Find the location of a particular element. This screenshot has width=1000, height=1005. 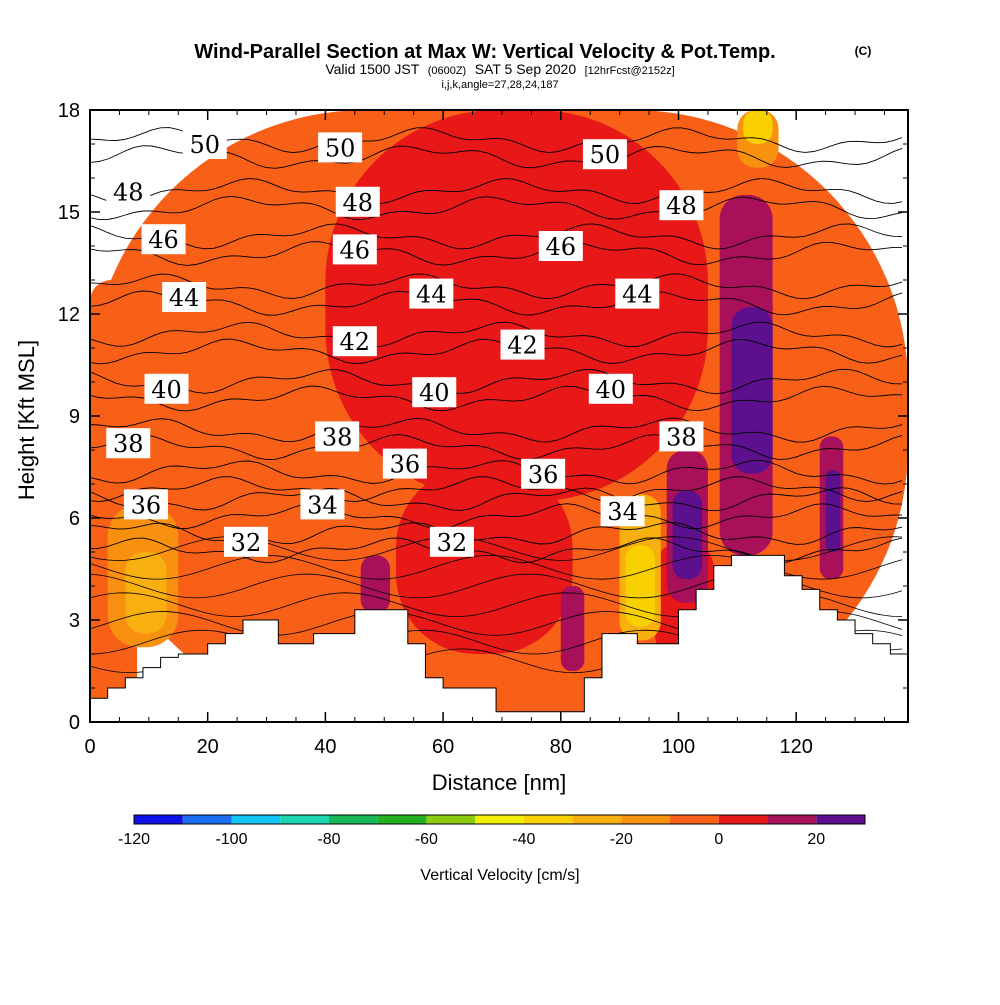

contour-label: 38 is located at coordinates (337, 436).